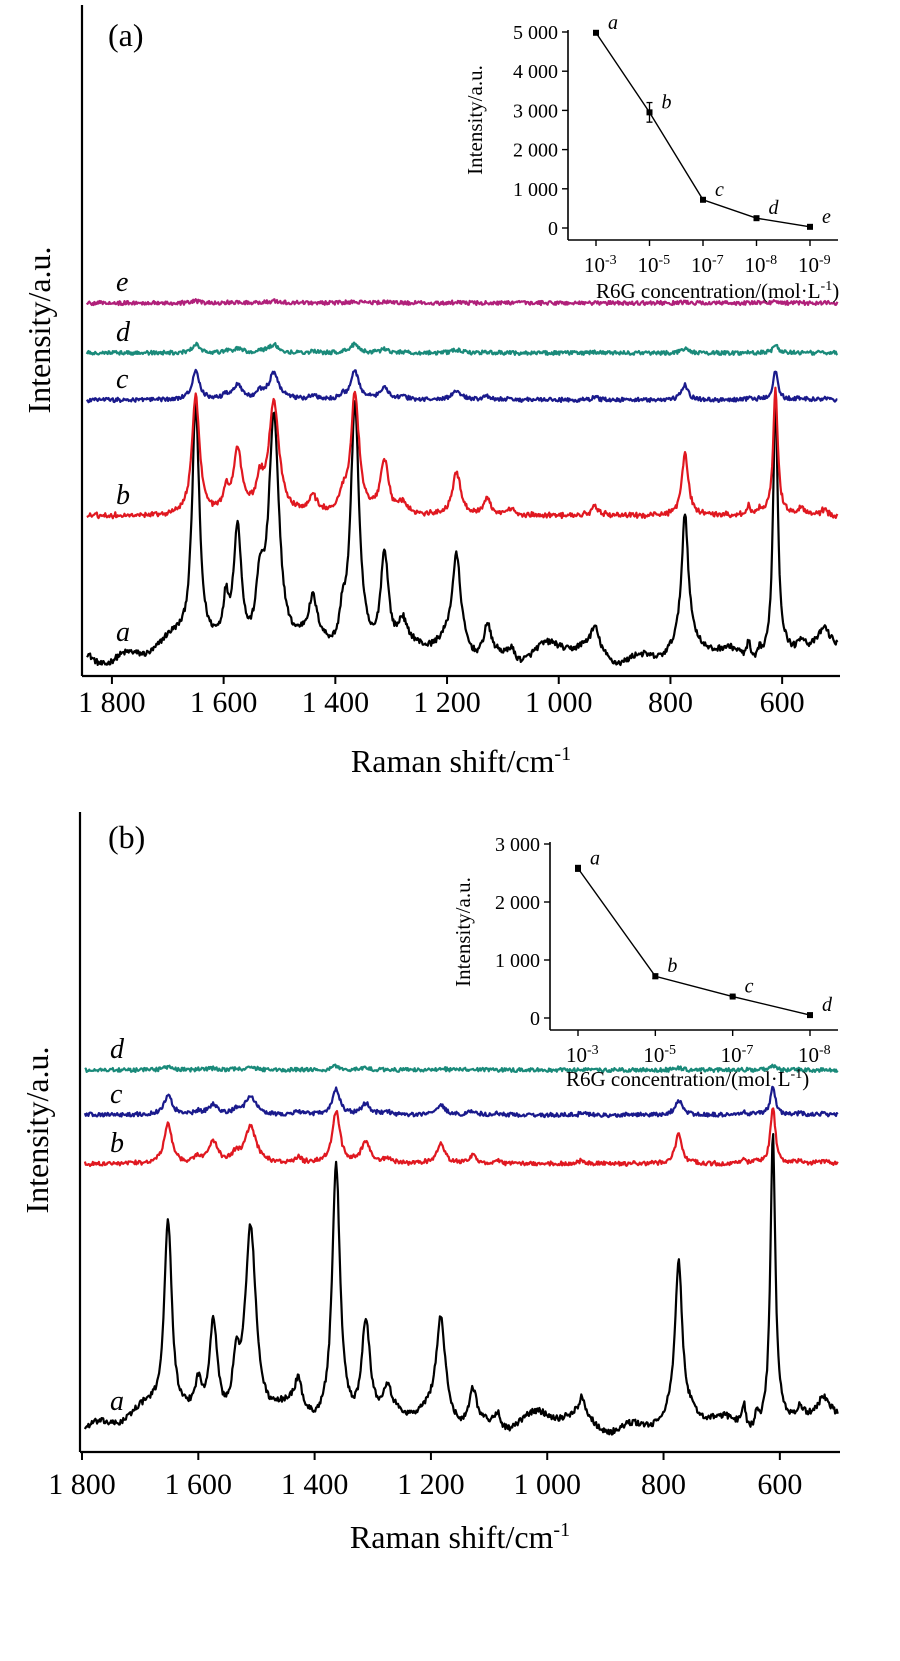  I want to click on inset-point-e, so click(810, 226).